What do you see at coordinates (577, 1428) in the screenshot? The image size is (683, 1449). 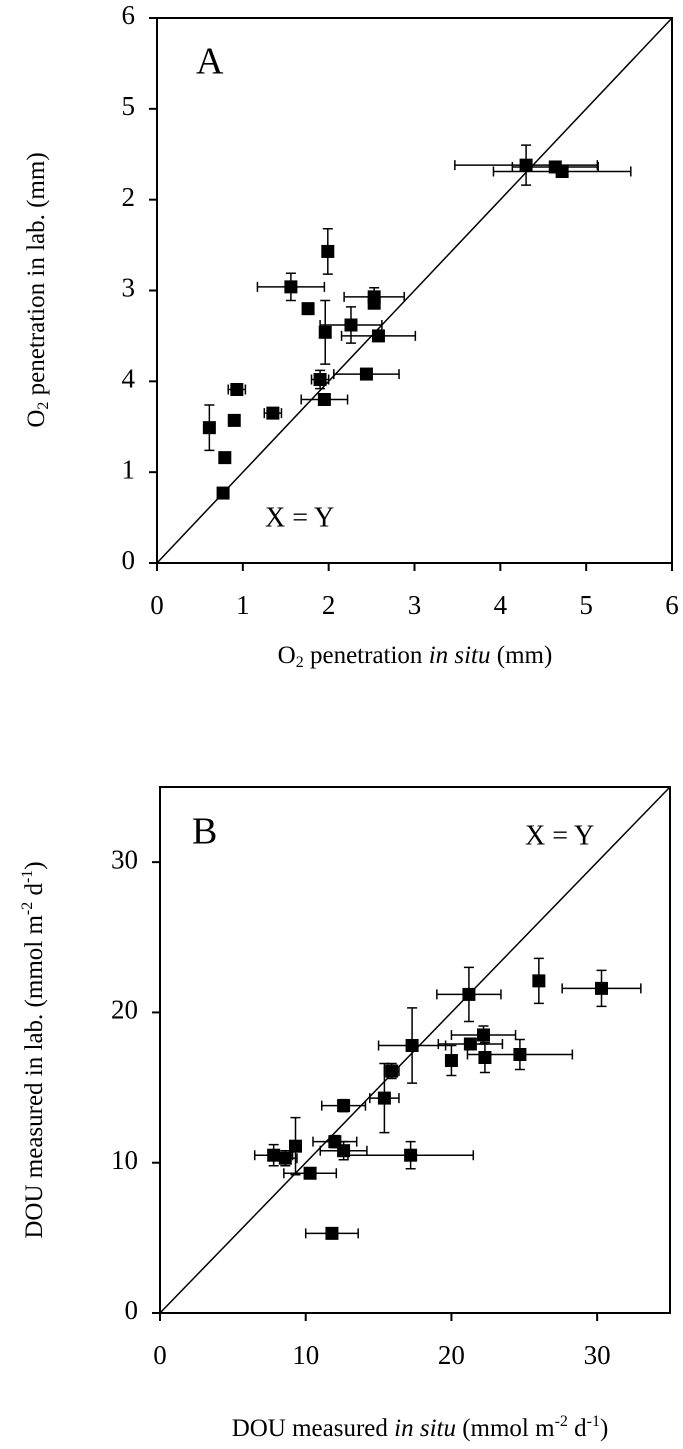 I see `x-axis-title-part: d` at bounding box center [577, 1428].